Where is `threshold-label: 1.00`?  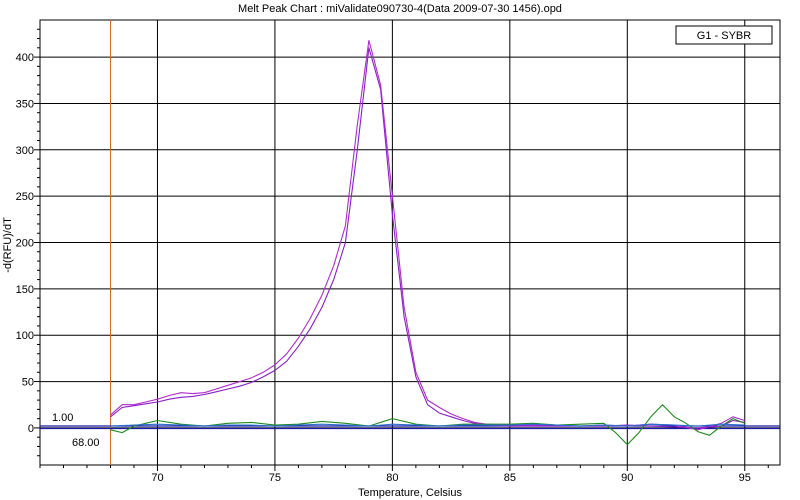 threshold-label: 1.00 is located at coordinates (62, 418).